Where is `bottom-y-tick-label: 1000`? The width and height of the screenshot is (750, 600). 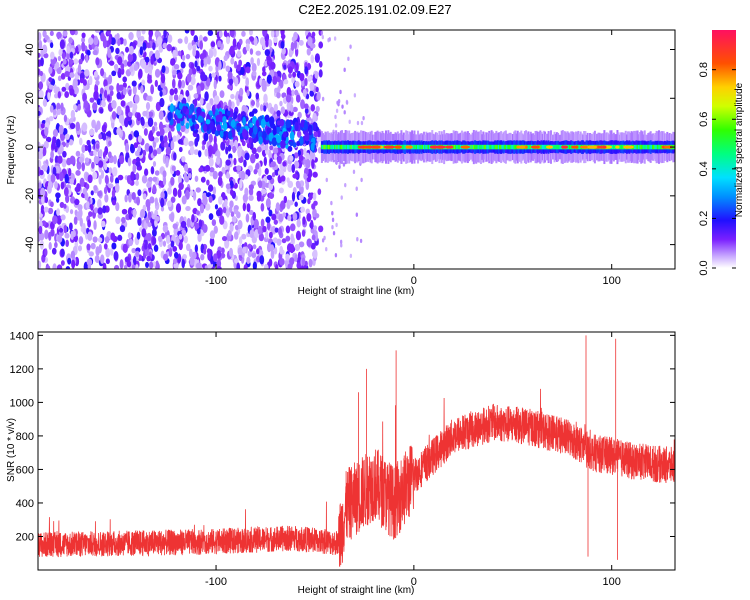
bottom-y-tick-label: 1000 is located at coordinates (22, 403).